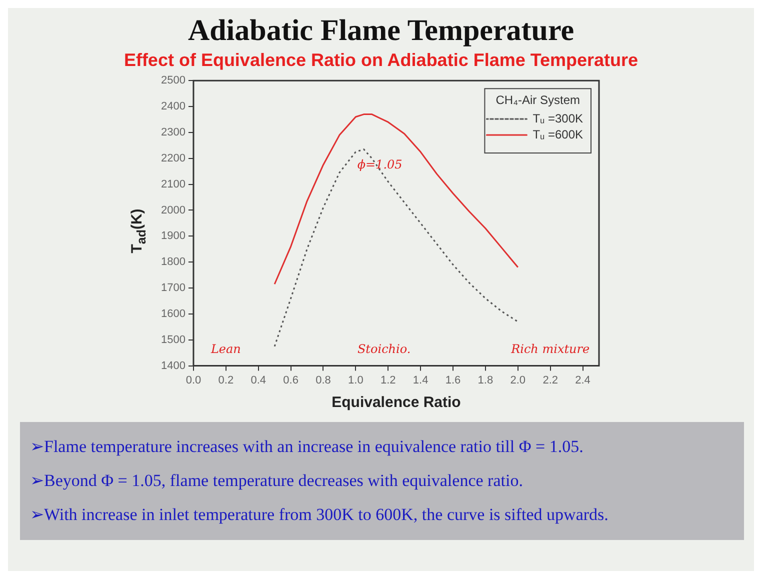  I want to click on x-tick-label: 2.4, so click(582, 380).